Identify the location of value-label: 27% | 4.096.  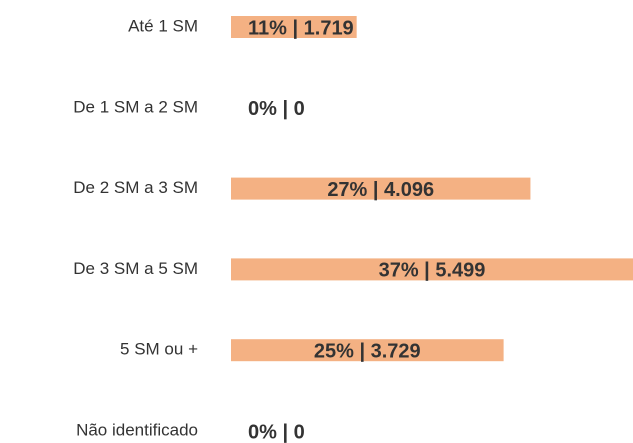
(380, 190).